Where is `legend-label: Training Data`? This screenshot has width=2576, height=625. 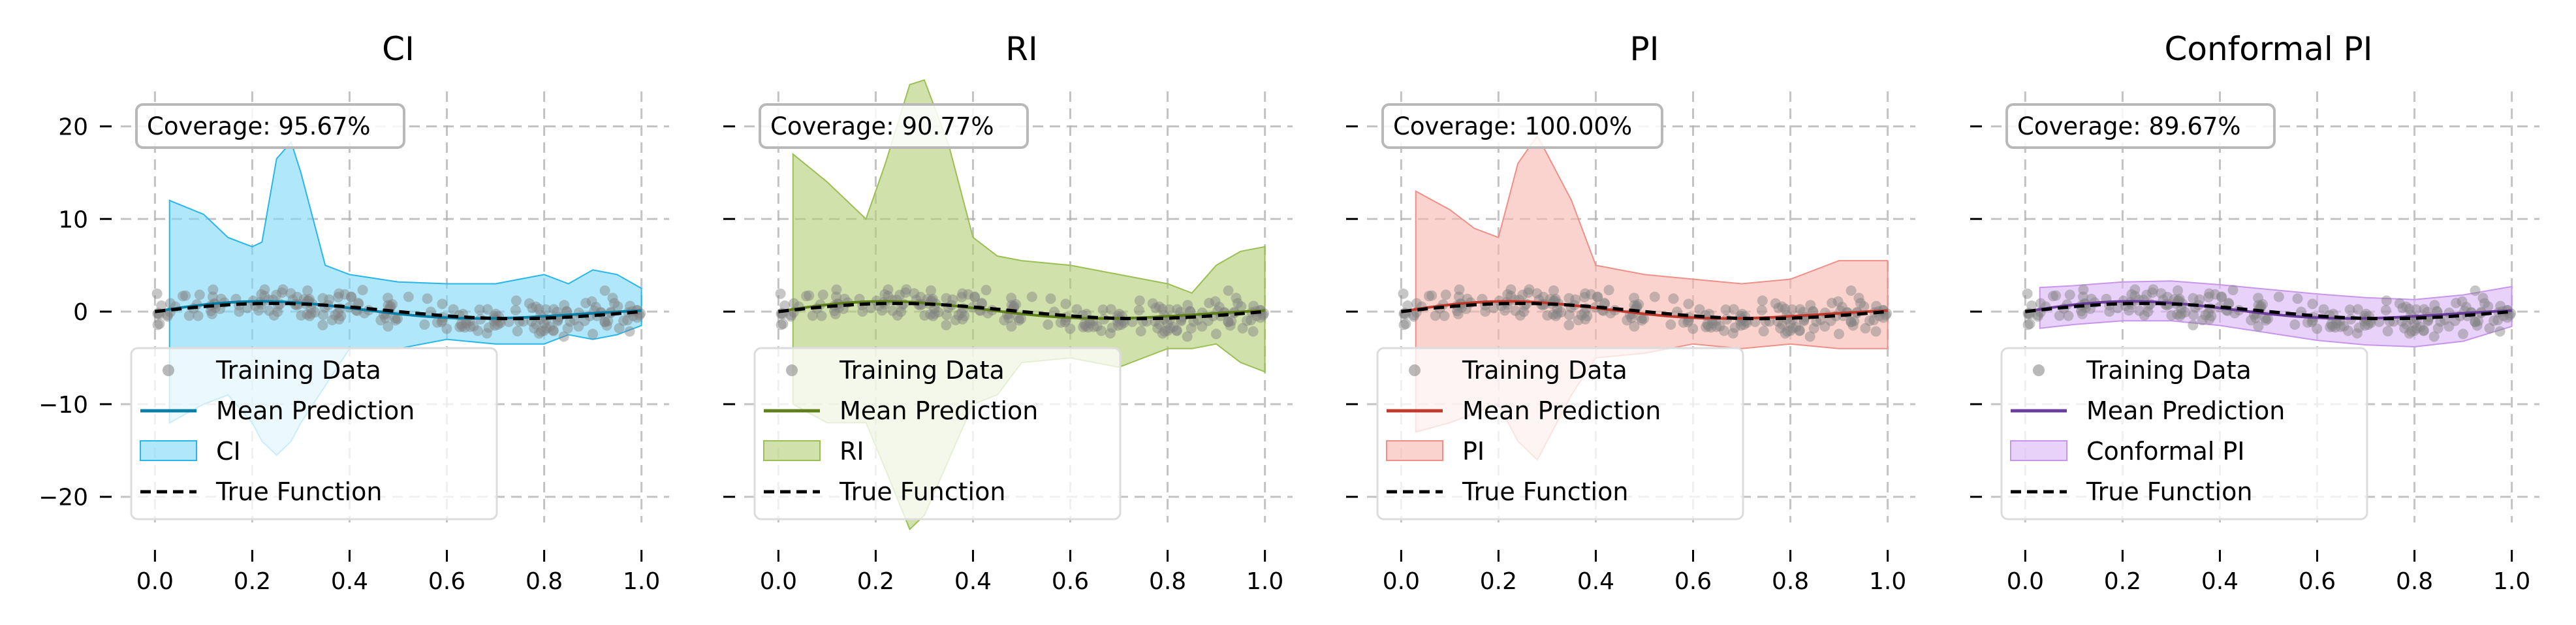
legend-label: Training Data is located at coordinates (922, 370).